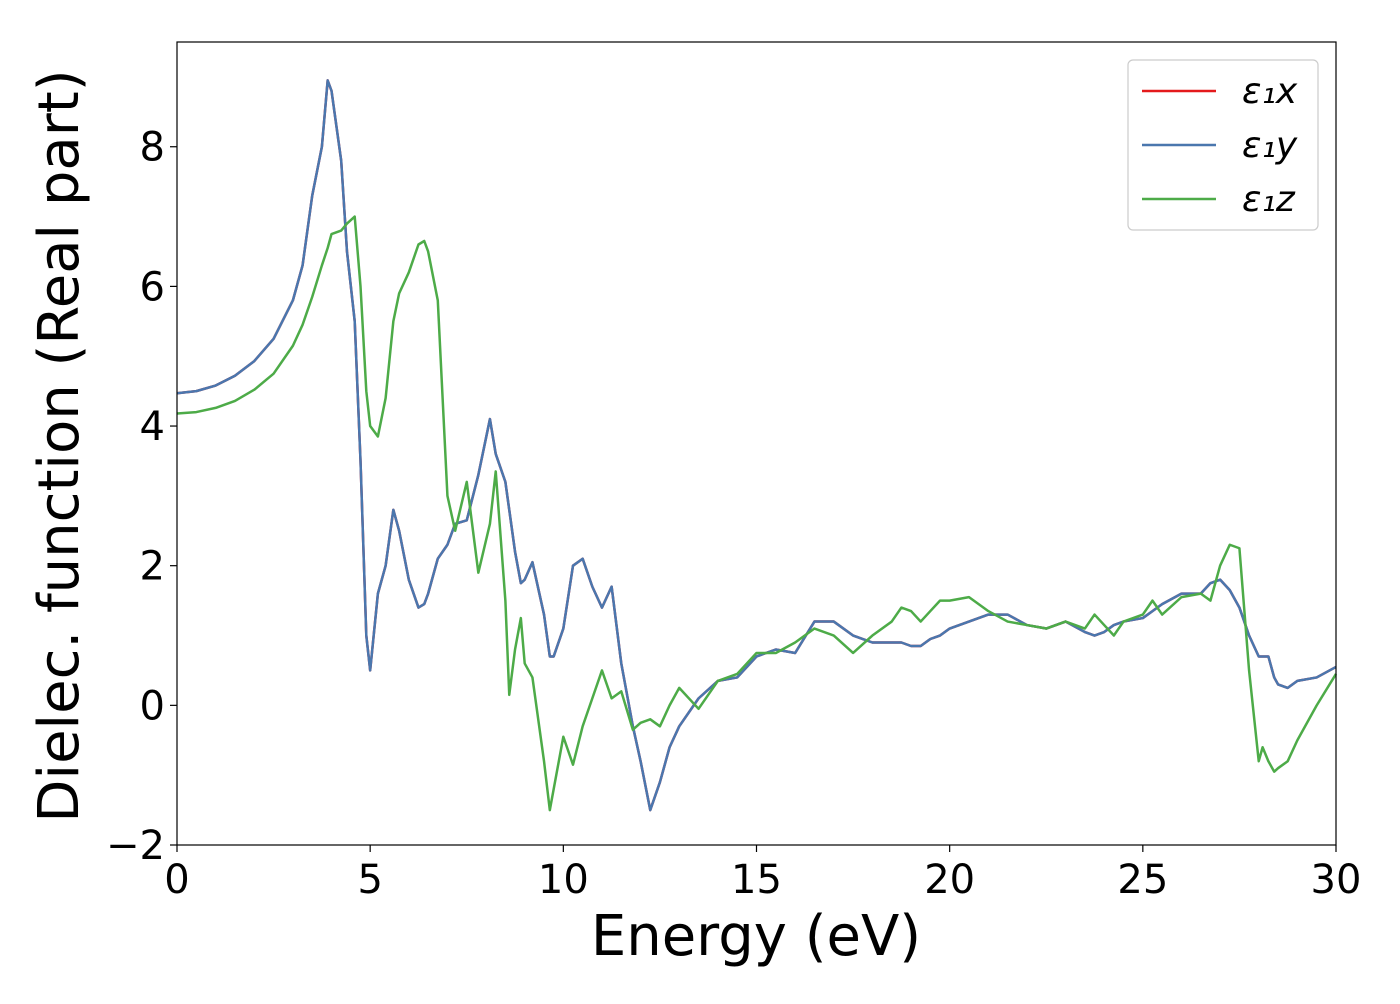  Describe the element at coordinates (563, 880) in the screenshot. I see `x-tick-label: 10` at that location.